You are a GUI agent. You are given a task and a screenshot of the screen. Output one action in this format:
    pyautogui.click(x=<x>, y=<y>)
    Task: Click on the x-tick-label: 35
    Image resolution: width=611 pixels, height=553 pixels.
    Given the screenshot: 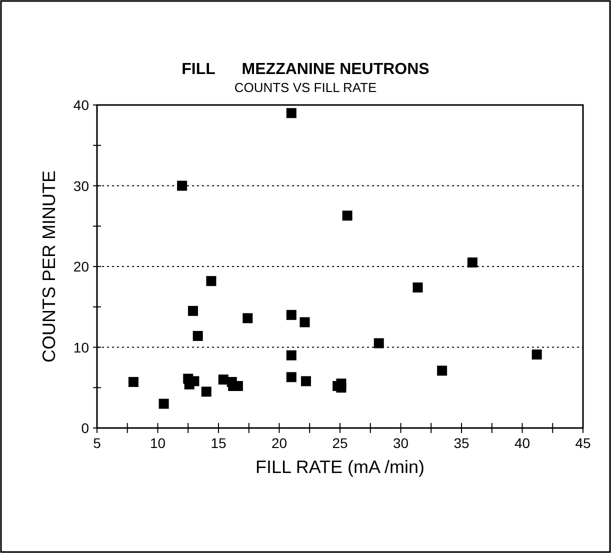 What is the action you would take?
    pyautogui.click(x=462, y=443)
    